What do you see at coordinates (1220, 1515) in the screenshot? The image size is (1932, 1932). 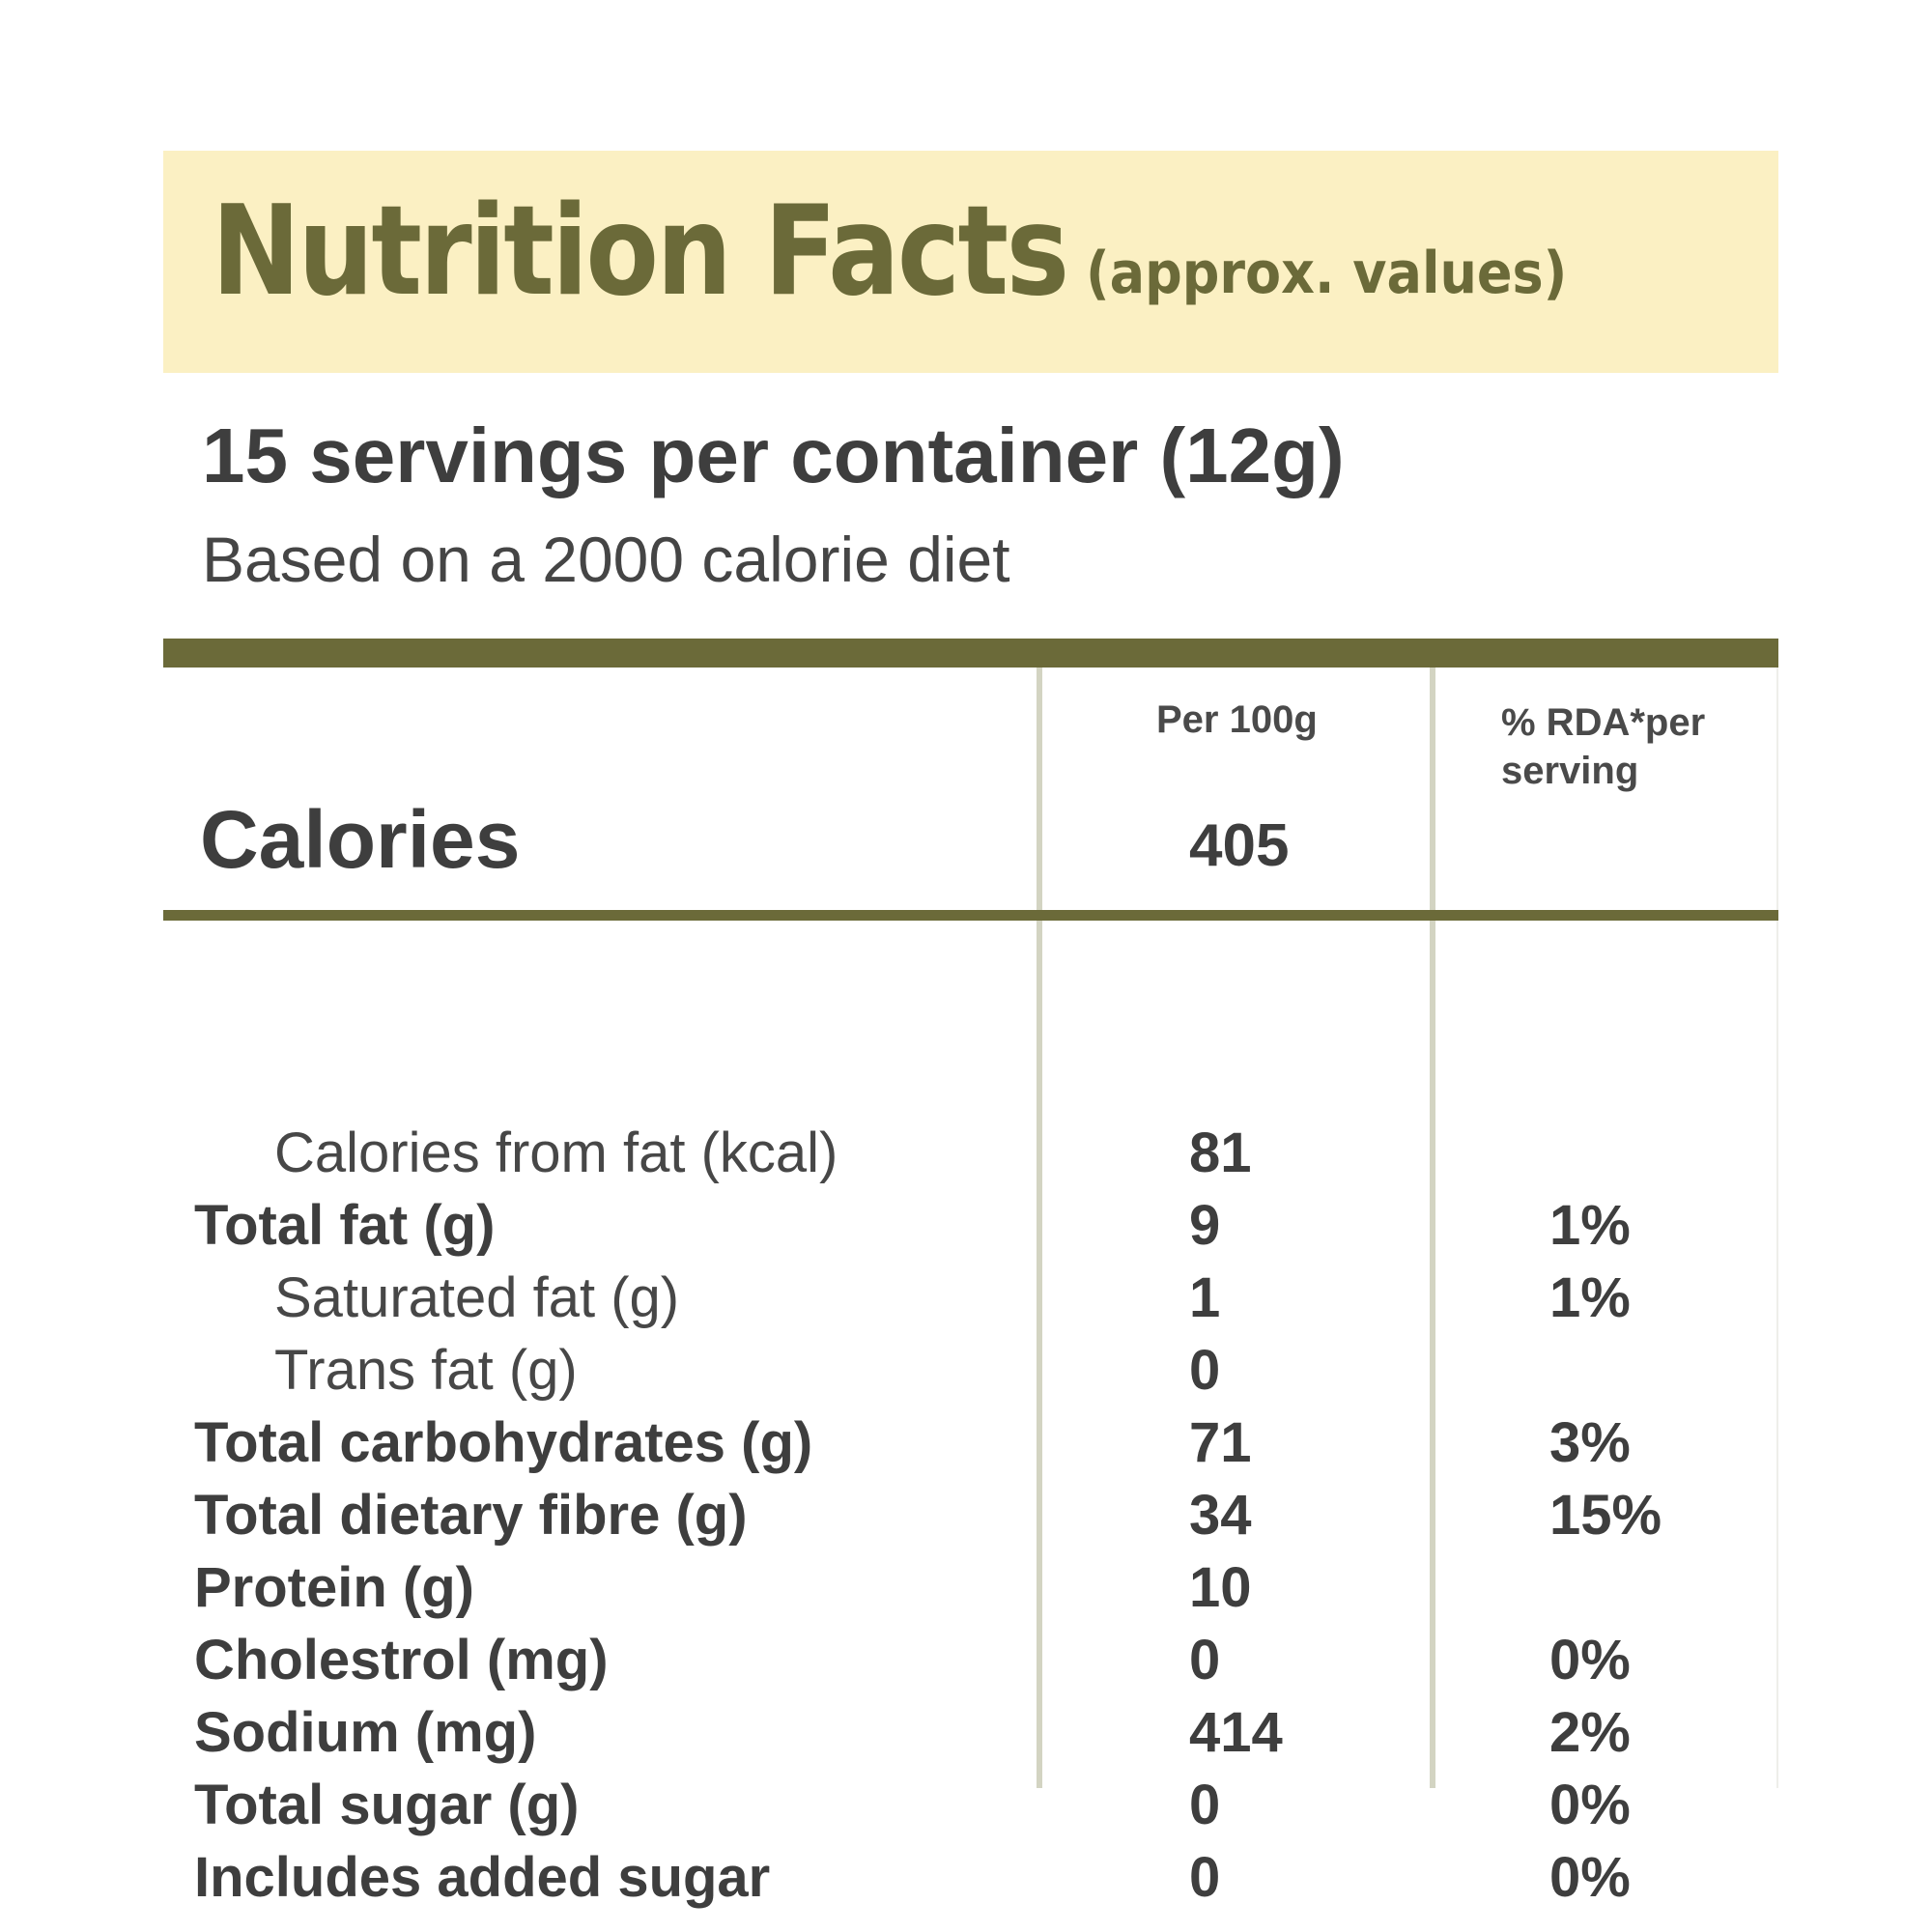 I see `nutrient-value: 34` at bounding box center [1220, 1515].